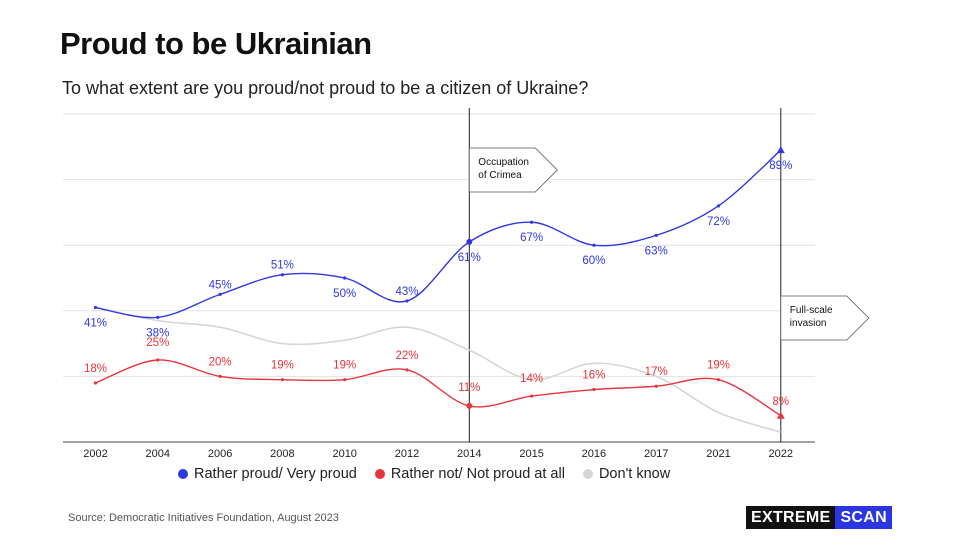  What do you see at coordinates (95, 369) in the screenshot?
I see `data-label-not-proud: 18%` at bounding box center [95, 369].